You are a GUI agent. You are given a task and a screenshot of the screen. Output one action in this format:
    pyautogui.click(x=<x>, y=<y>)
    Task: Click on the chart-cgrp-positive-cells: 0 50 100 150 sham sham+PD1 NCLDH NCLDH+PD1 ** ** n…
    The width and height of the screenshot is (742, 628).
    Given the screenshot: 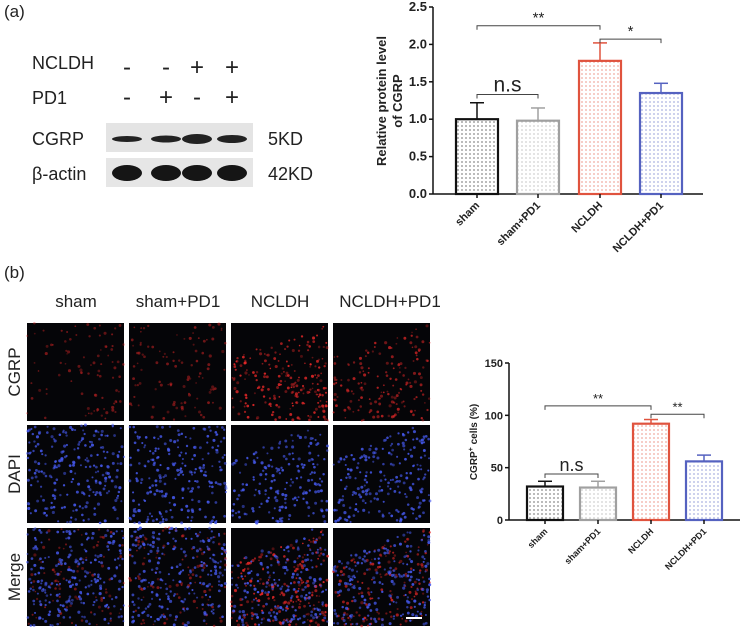 What is the action you would take?
    pyautogui.click(x=604, y=465)
    